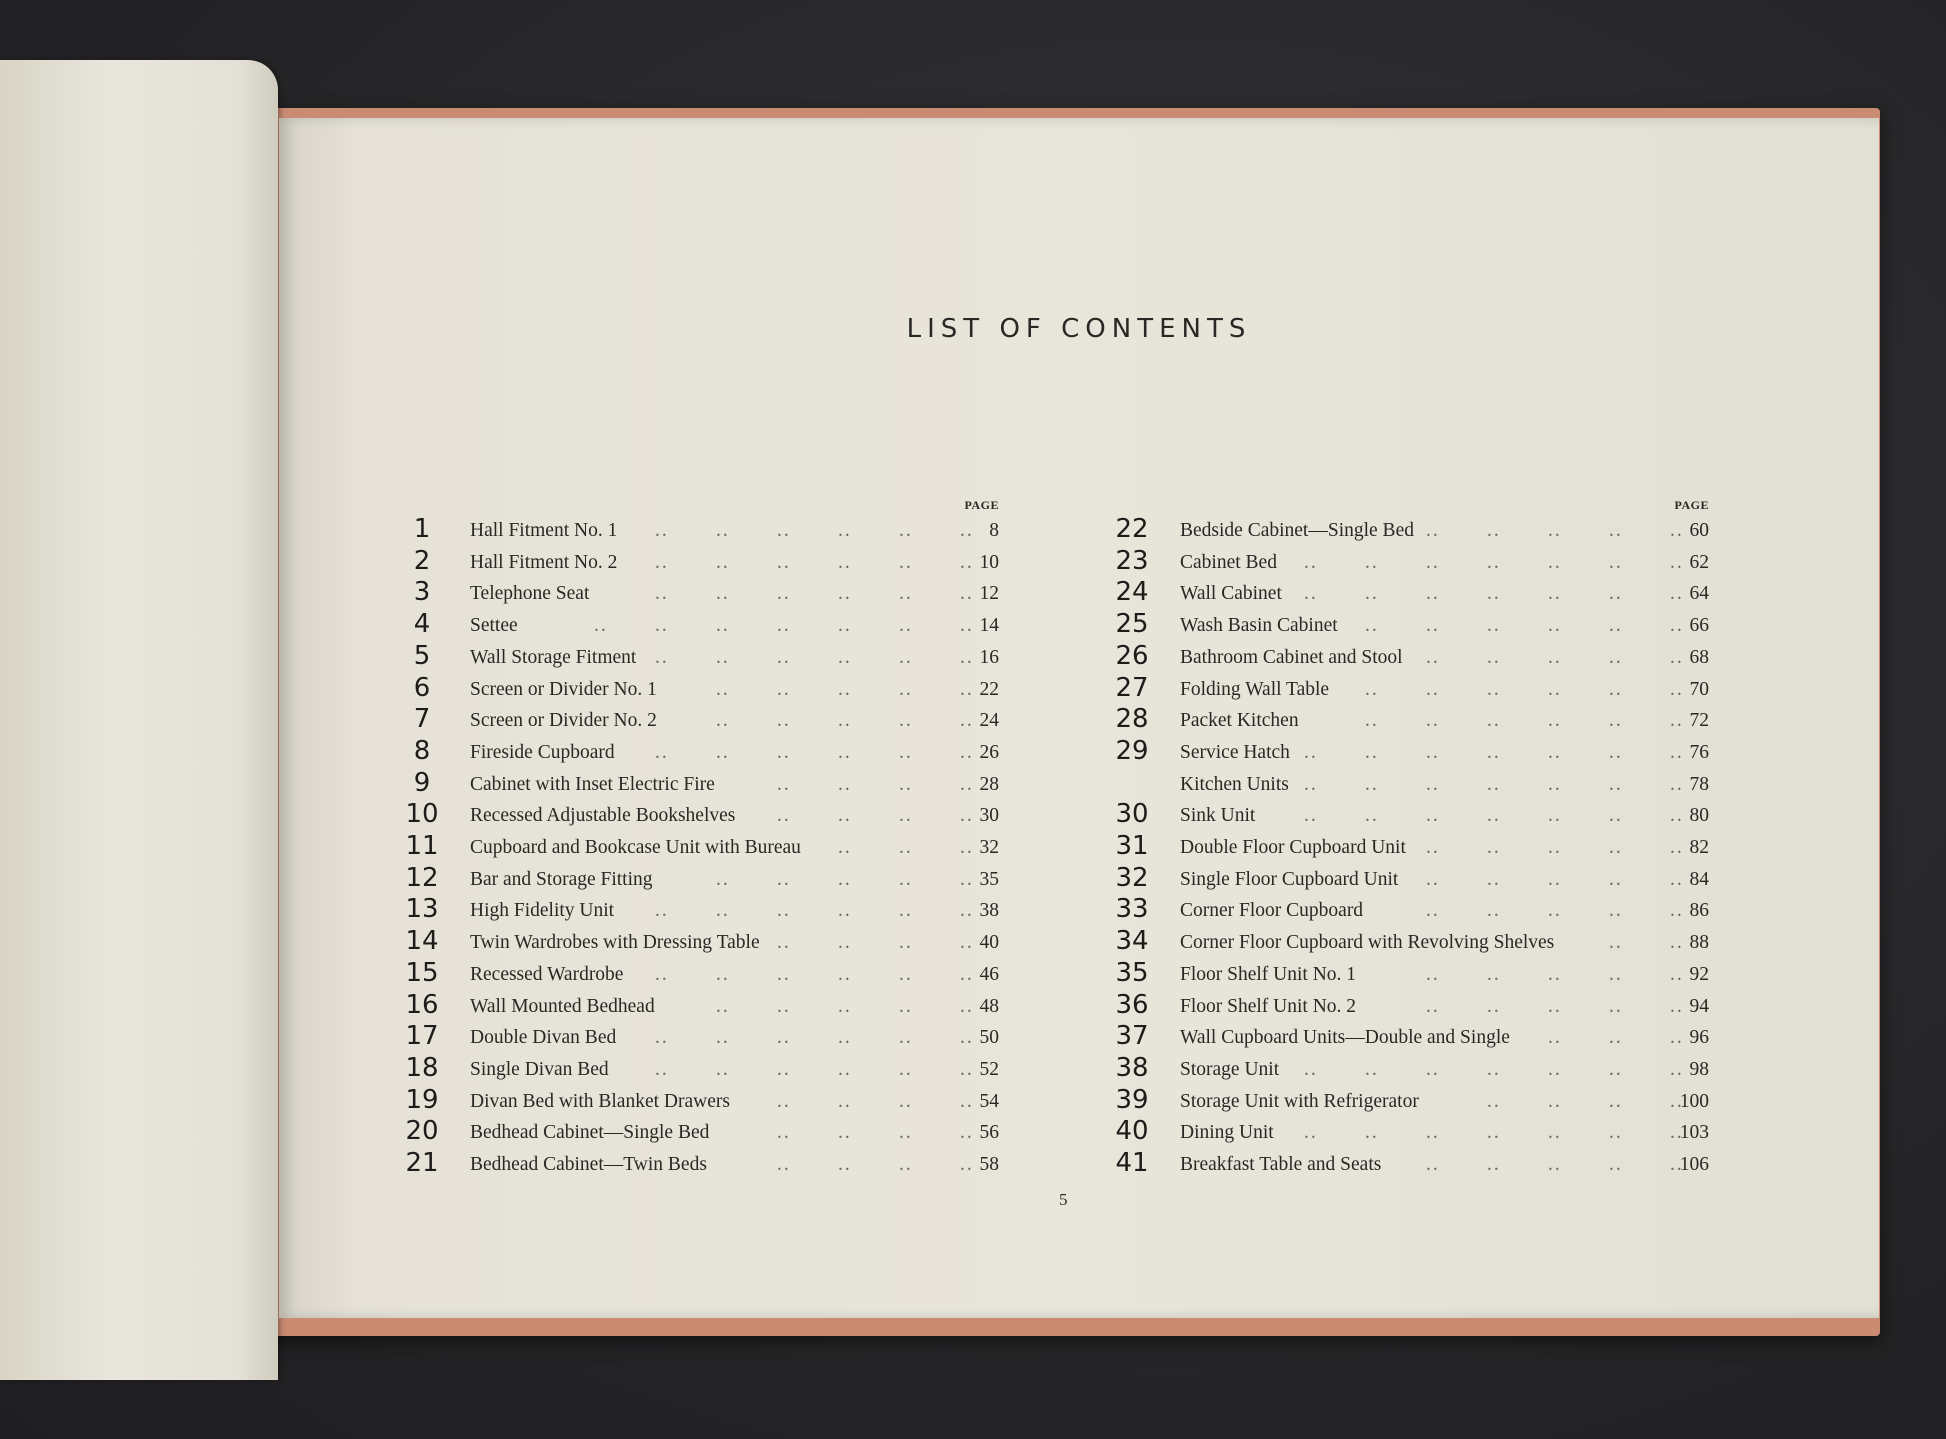  I want to click on entry-number: 10, so click(422, 814).